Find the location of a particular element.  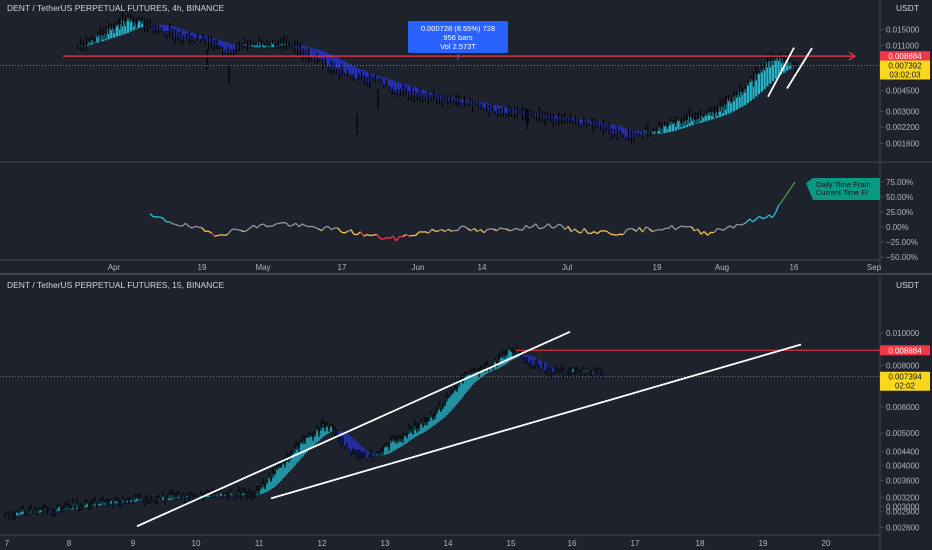

tooltip-box is located at coordinates (458, 37).